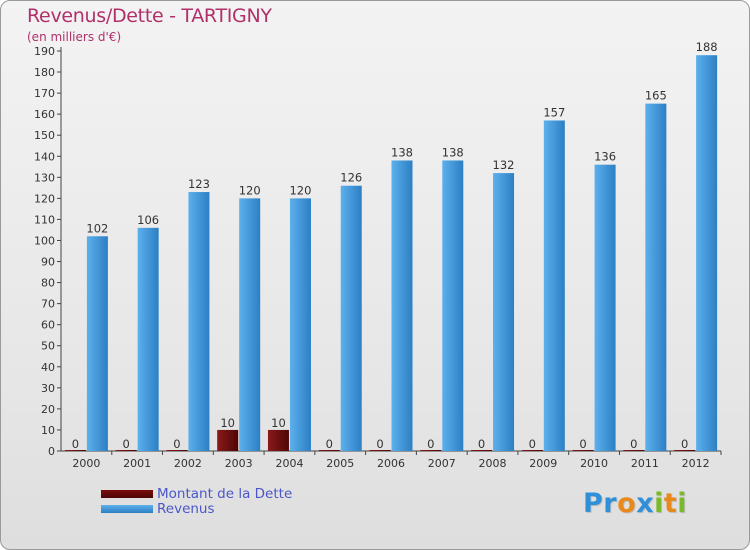 The width and height of the screenshot is (750, 550). What do you see at coordinates (44, 72) in the screenshot?
I see `y-tick-label: 180` at bounding box center [44, 72].